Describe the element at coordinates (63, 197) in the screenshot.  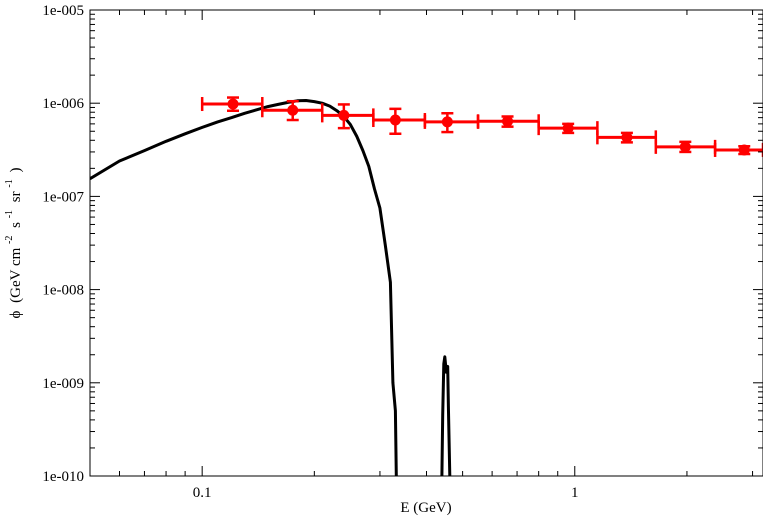
I see `y-tick-label: 1e-007` at that location.